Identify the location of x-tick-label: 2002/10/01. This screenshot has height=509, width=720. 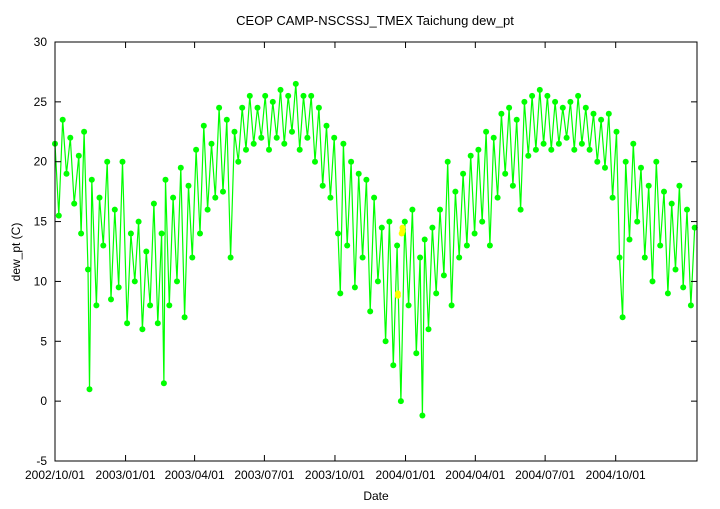
(55, 475).